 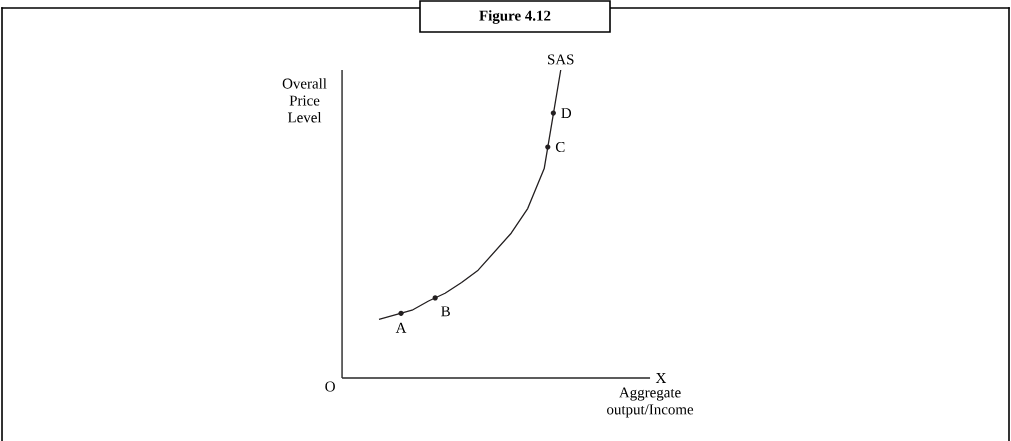 What do you see at coordinates (561, 59) in the screenshot?
I see `annotation: SAS` at bounding box center [561, 59].